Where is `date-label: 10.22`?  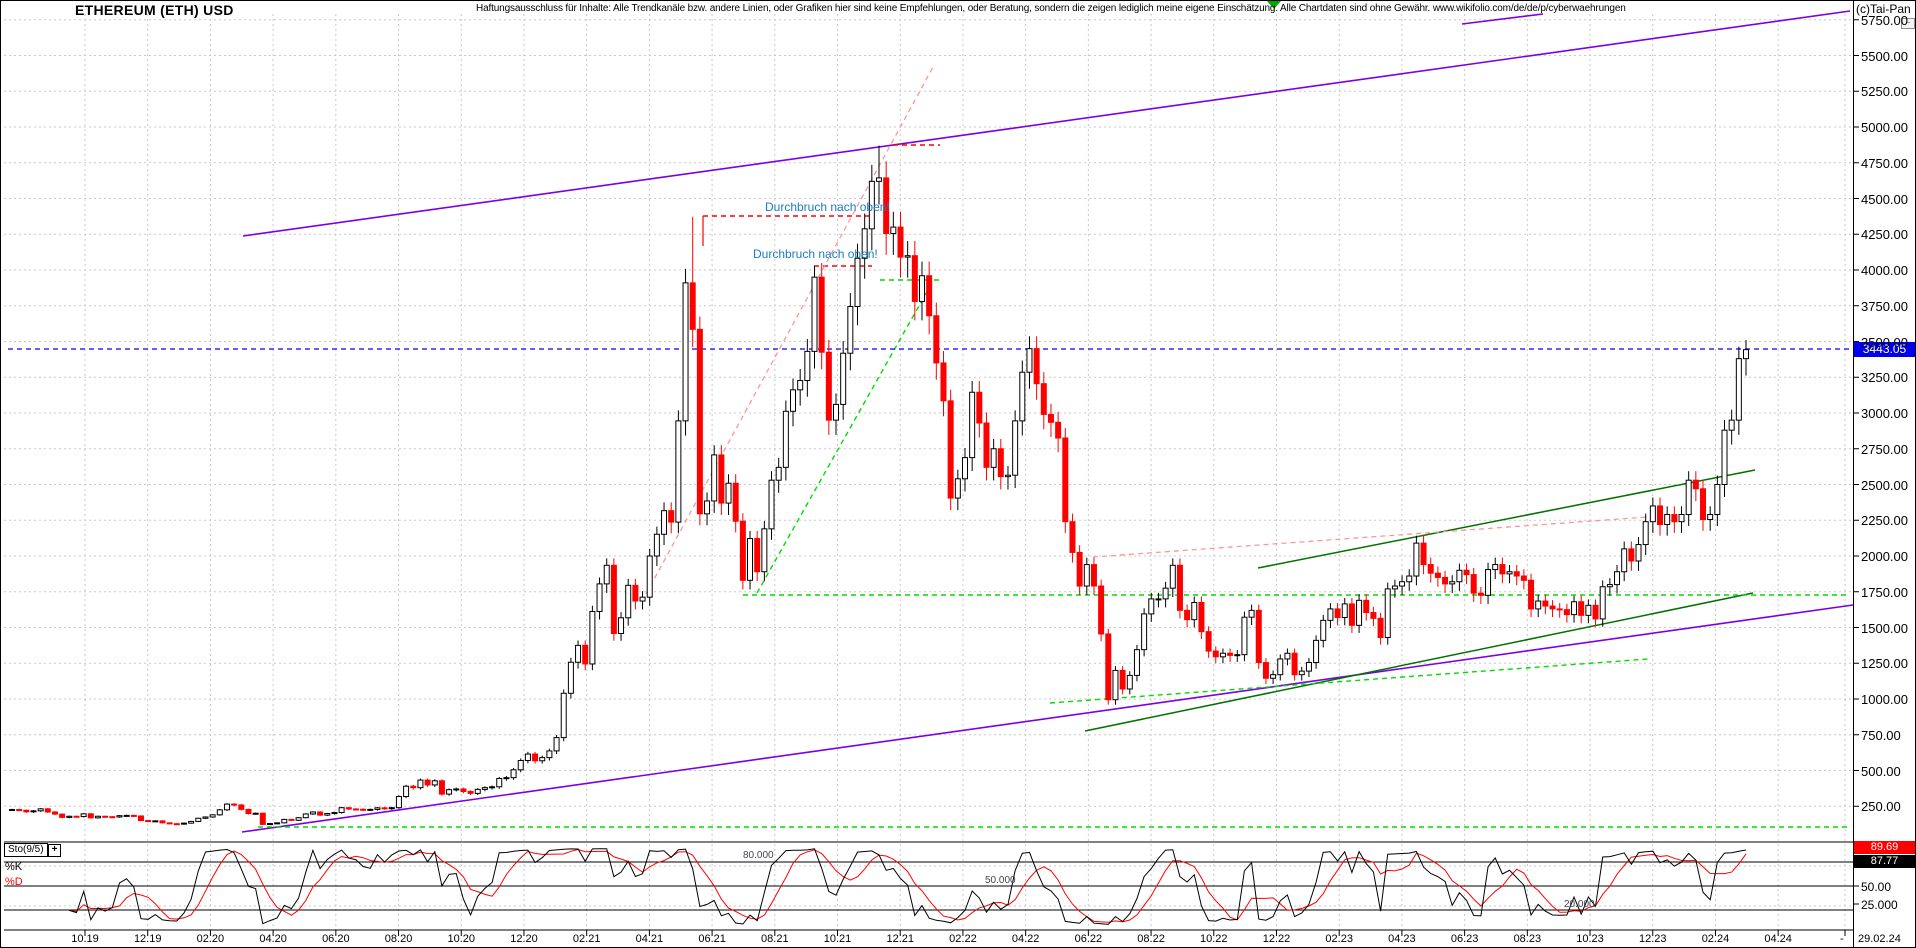 date-label: 10.22 is located at coordinates (1214, 939).